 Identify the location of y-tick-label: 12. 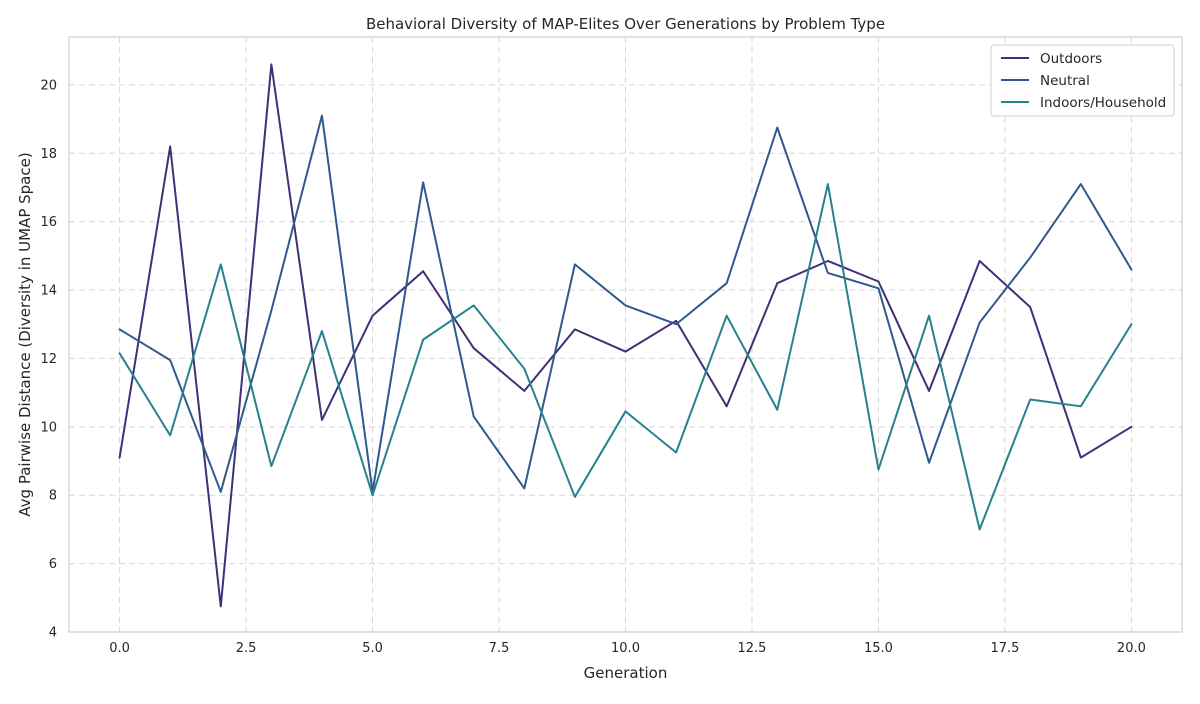
(48, 359).